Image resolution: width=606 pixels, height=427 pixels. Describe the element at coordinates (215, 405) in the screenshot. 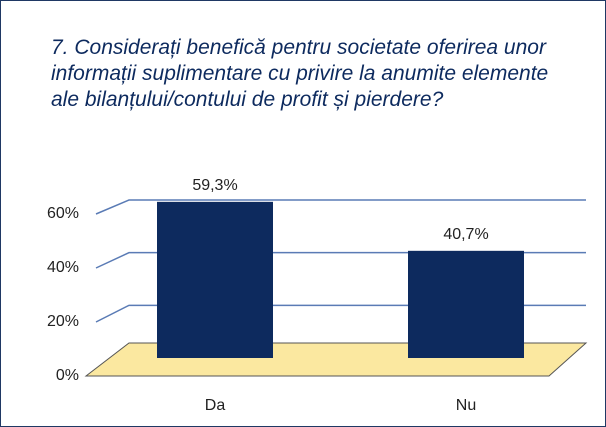

I see `x-tick-label: Da` at that location.